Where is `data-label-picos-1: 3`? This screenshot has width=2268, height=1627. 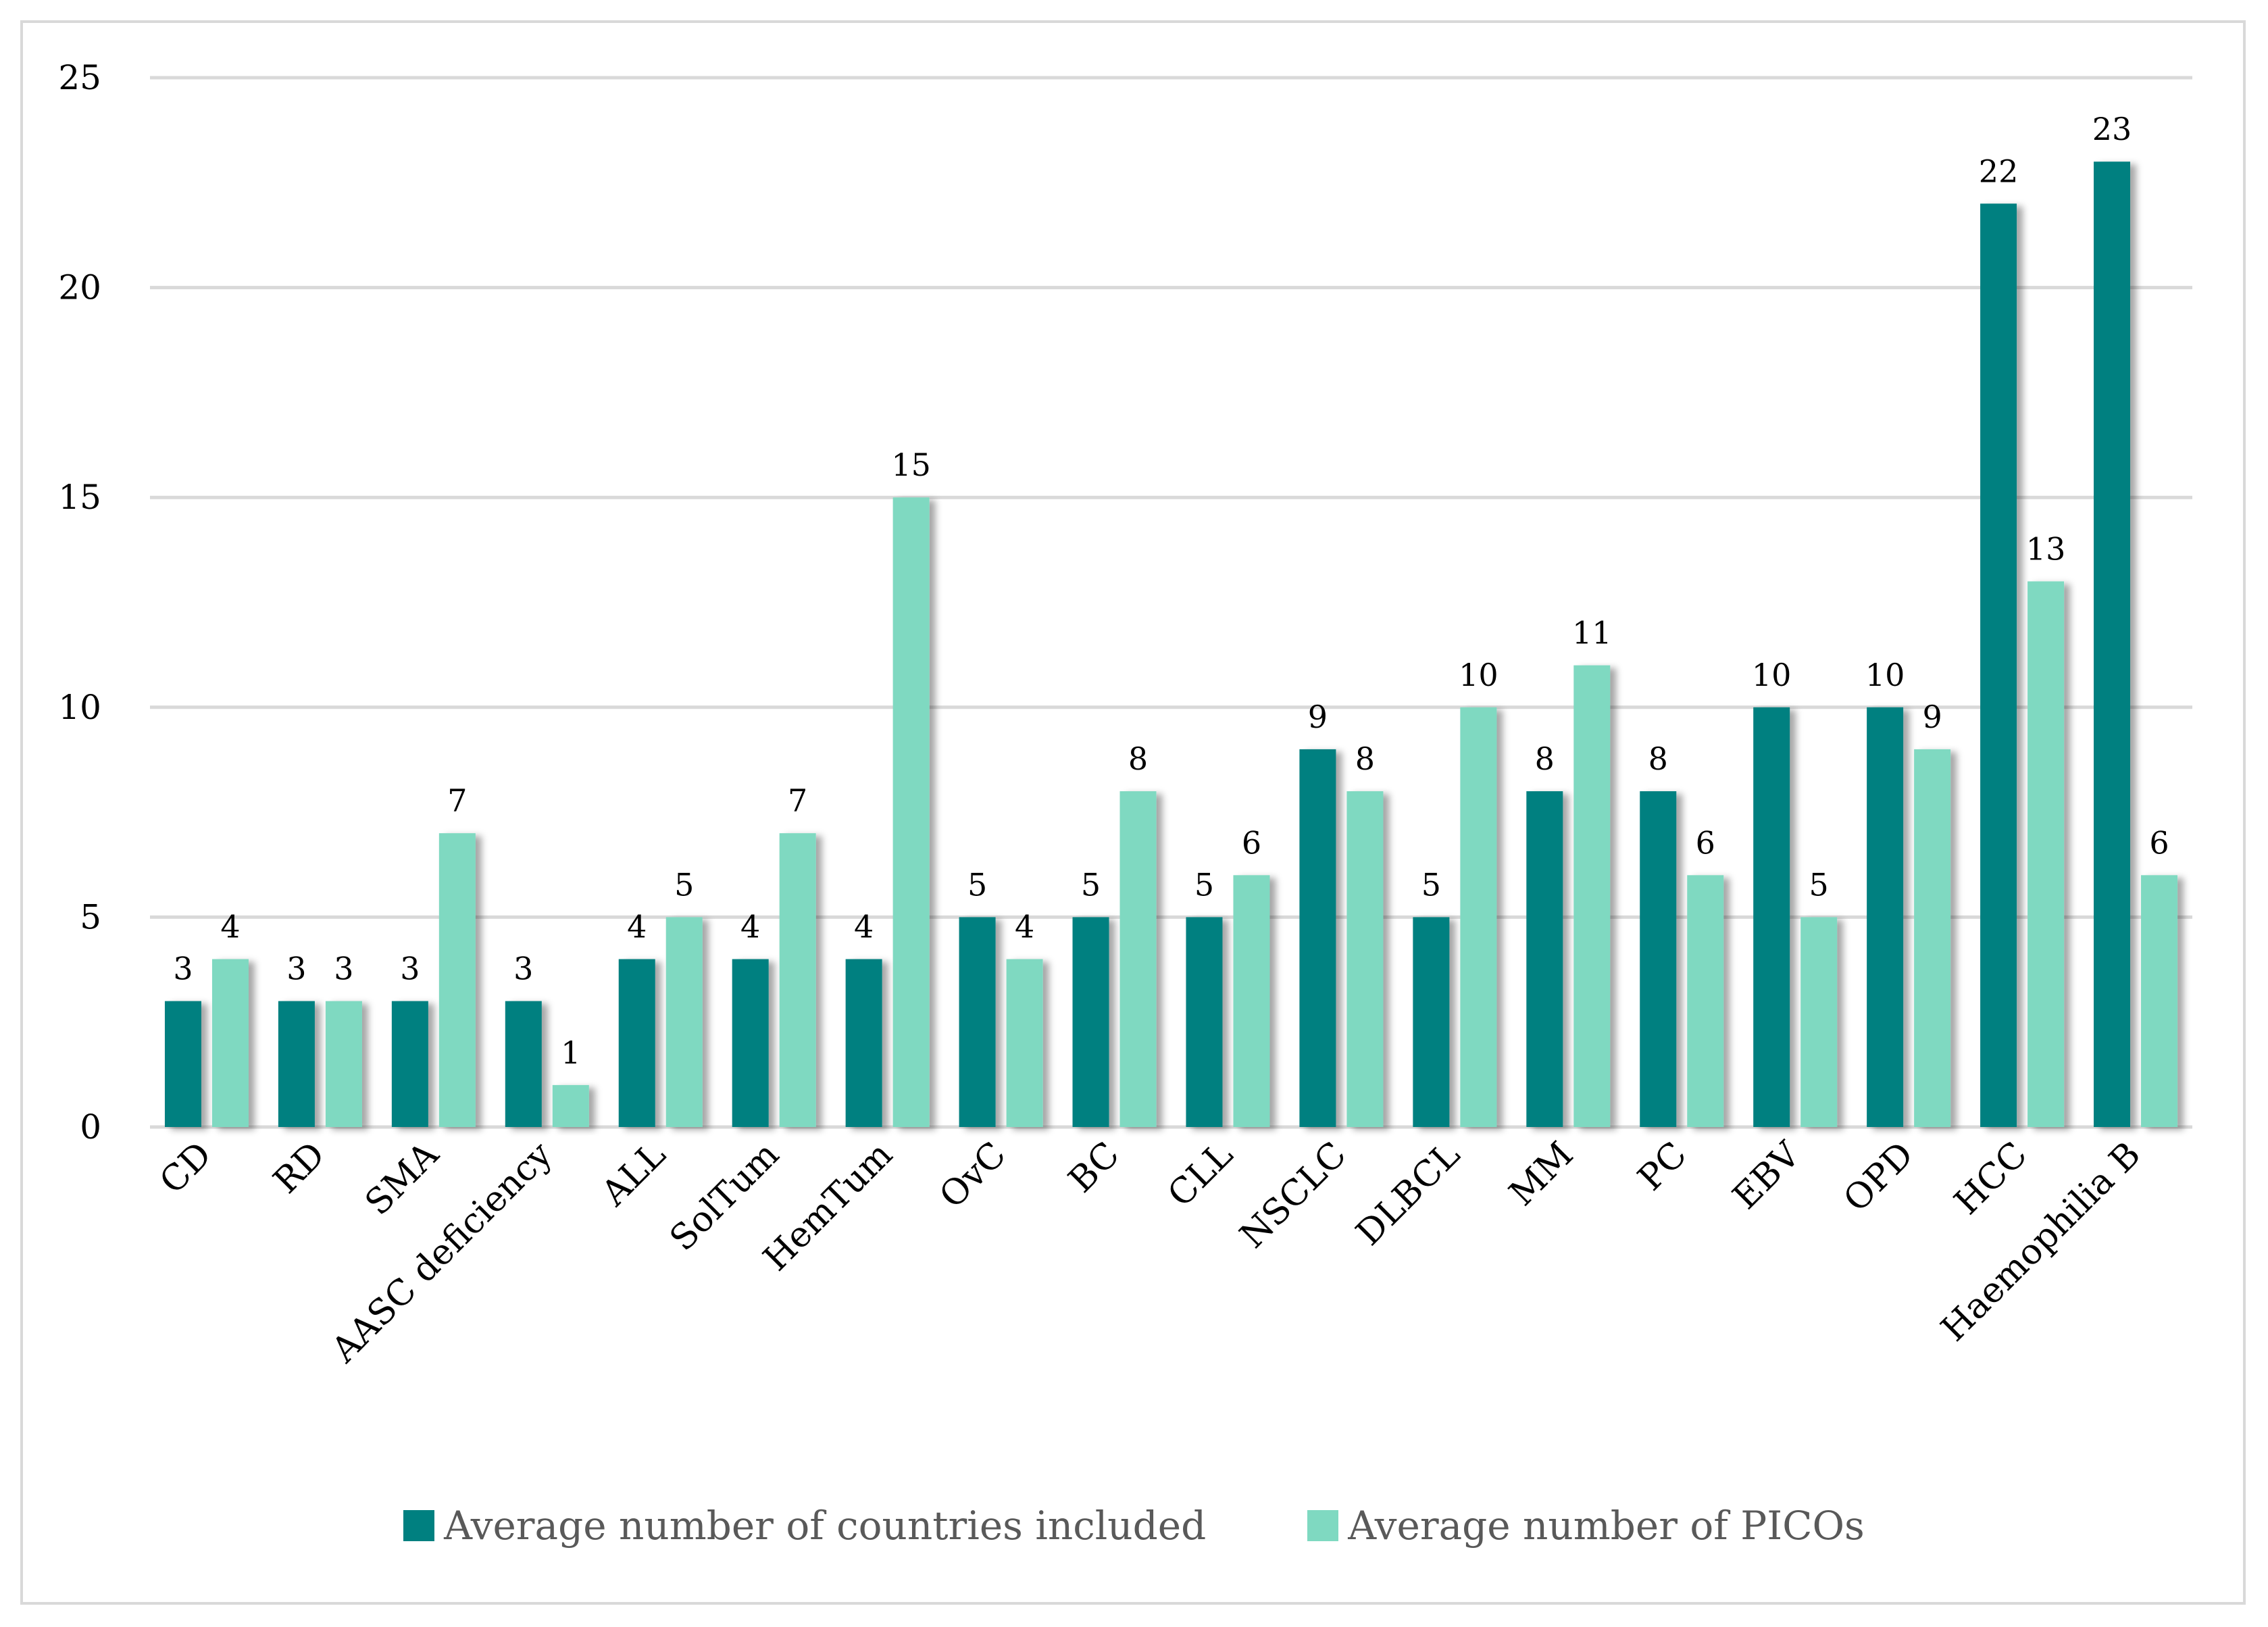 data-label-picos-1: 3 is located at coordinates (344, 969).